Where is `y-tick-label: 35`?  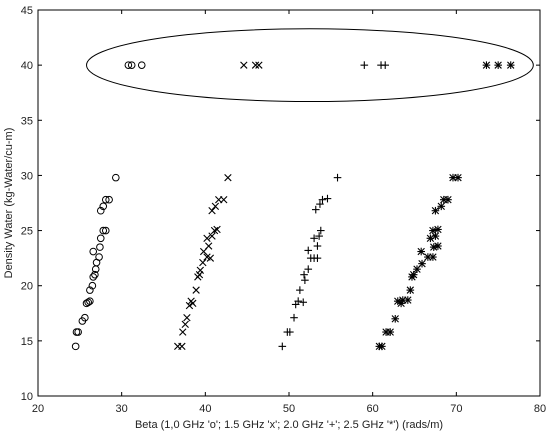
y-tick-label: 35 is located at coordinates (27, 121).